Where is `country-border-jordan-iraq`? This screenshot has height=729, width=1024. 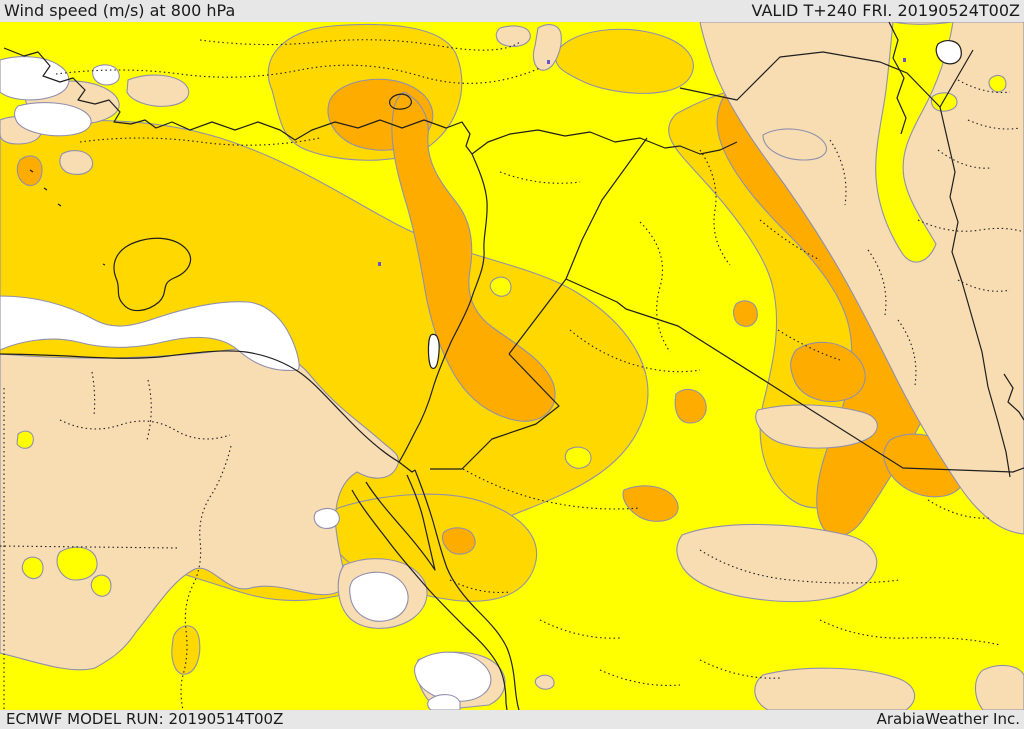
country-border-jordan-iraq is located at coordinates (537, 316).